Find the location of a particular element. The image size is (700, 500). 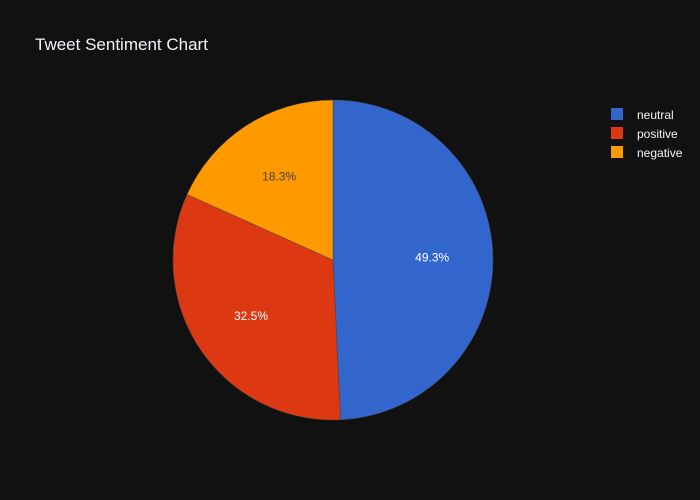

legend-item-negative: negative is located at coordinates (647, 153).